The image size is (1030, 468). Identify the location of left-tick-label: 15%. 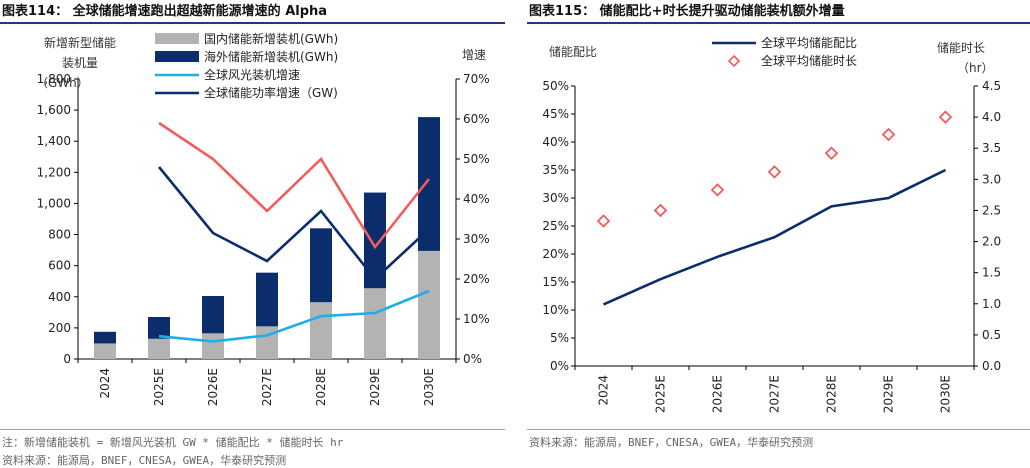
(555, 282).